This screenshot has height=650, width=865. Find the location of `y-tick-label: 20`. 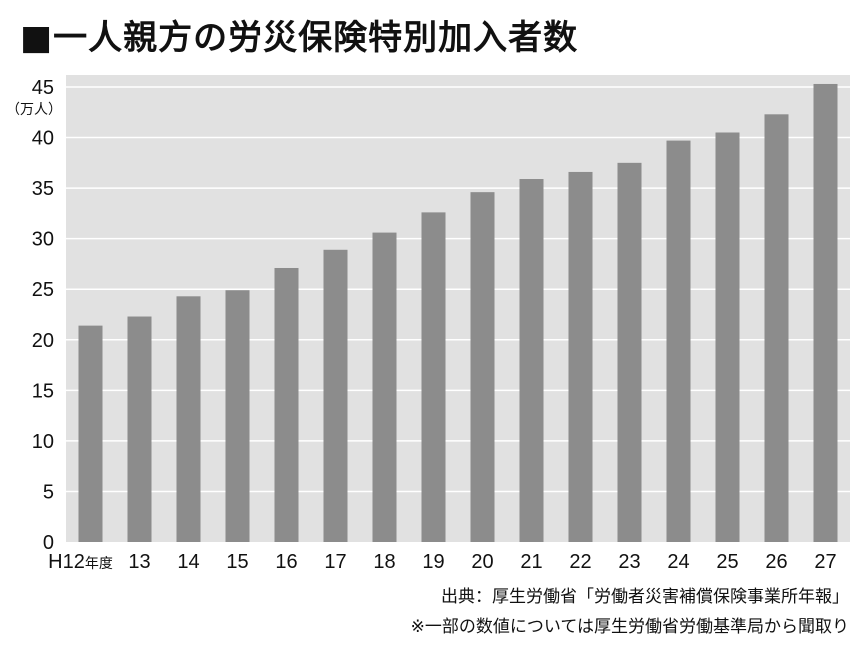

y-tick-label: 20 is located at coordinates (43, 341).